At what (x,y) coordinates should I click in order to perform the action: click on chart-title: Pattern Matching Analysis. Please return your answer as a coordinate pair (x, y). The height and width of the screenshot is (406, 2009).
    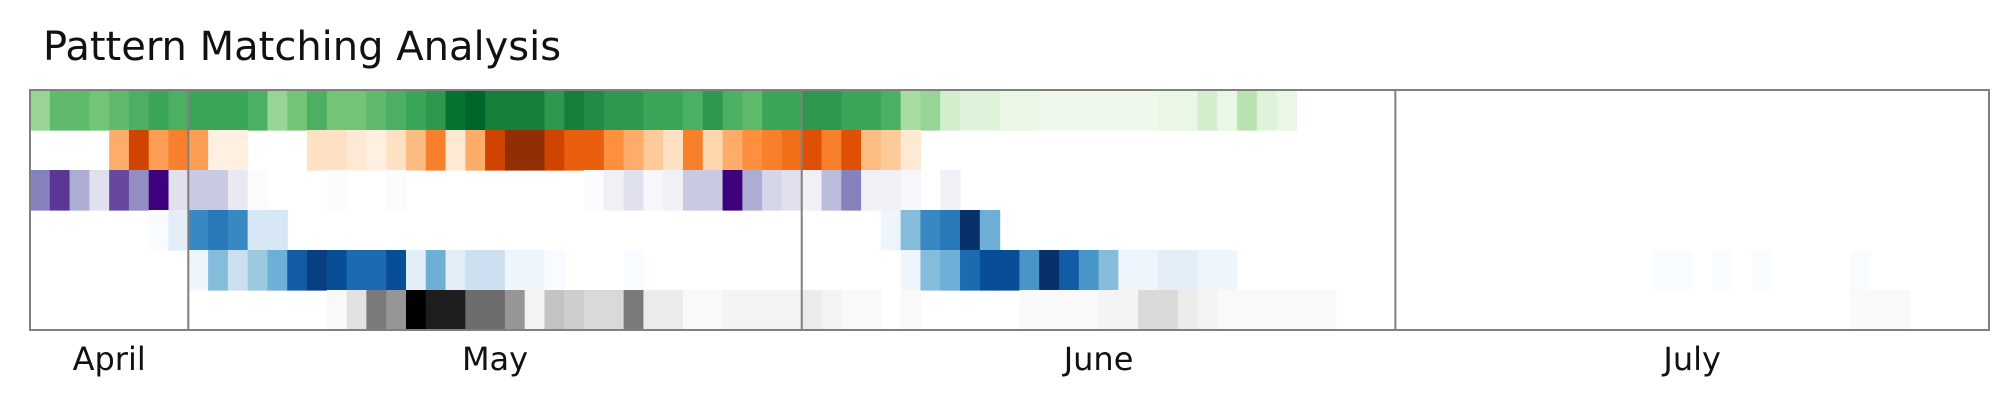
    Looking at the image, I should click on (302, 47).